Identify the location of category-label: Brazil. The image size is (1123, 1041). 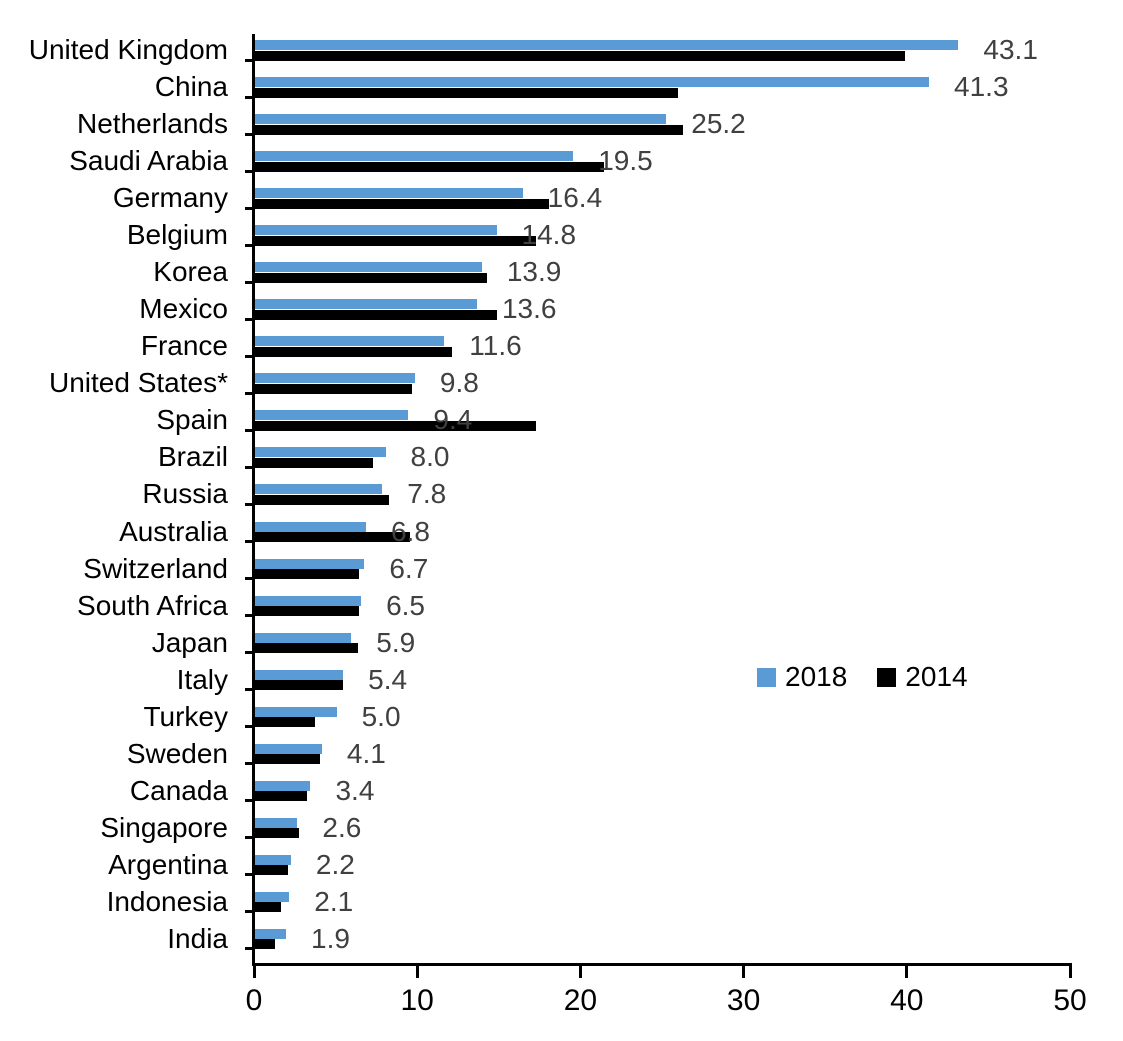
(192, 457).